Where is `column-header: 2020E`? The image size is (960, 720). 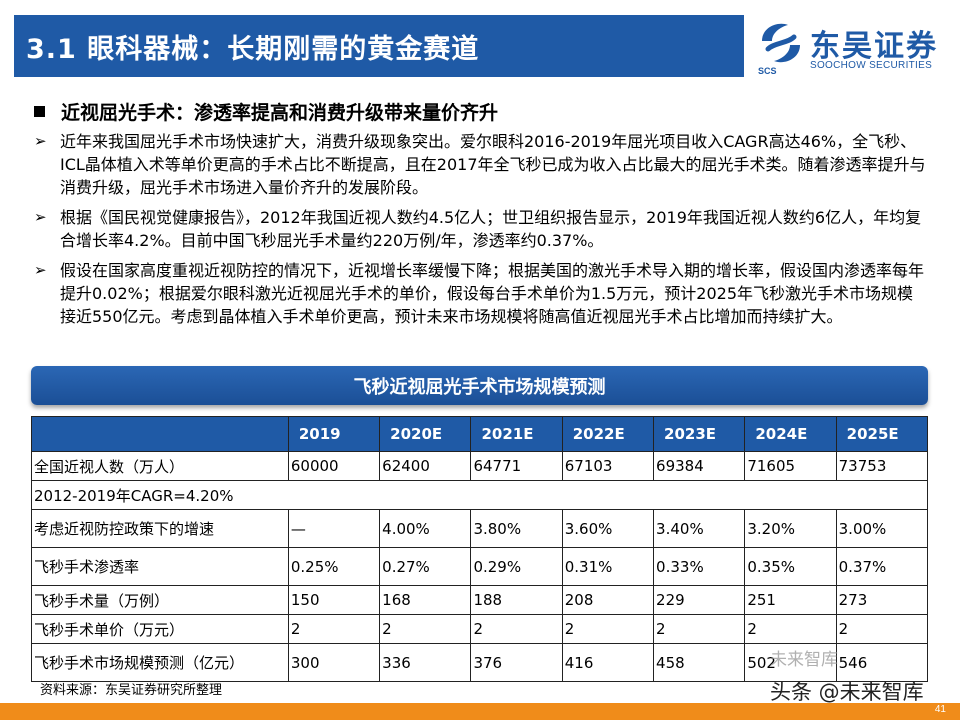
column-header: 2020E is located at coordinates (425, 434).